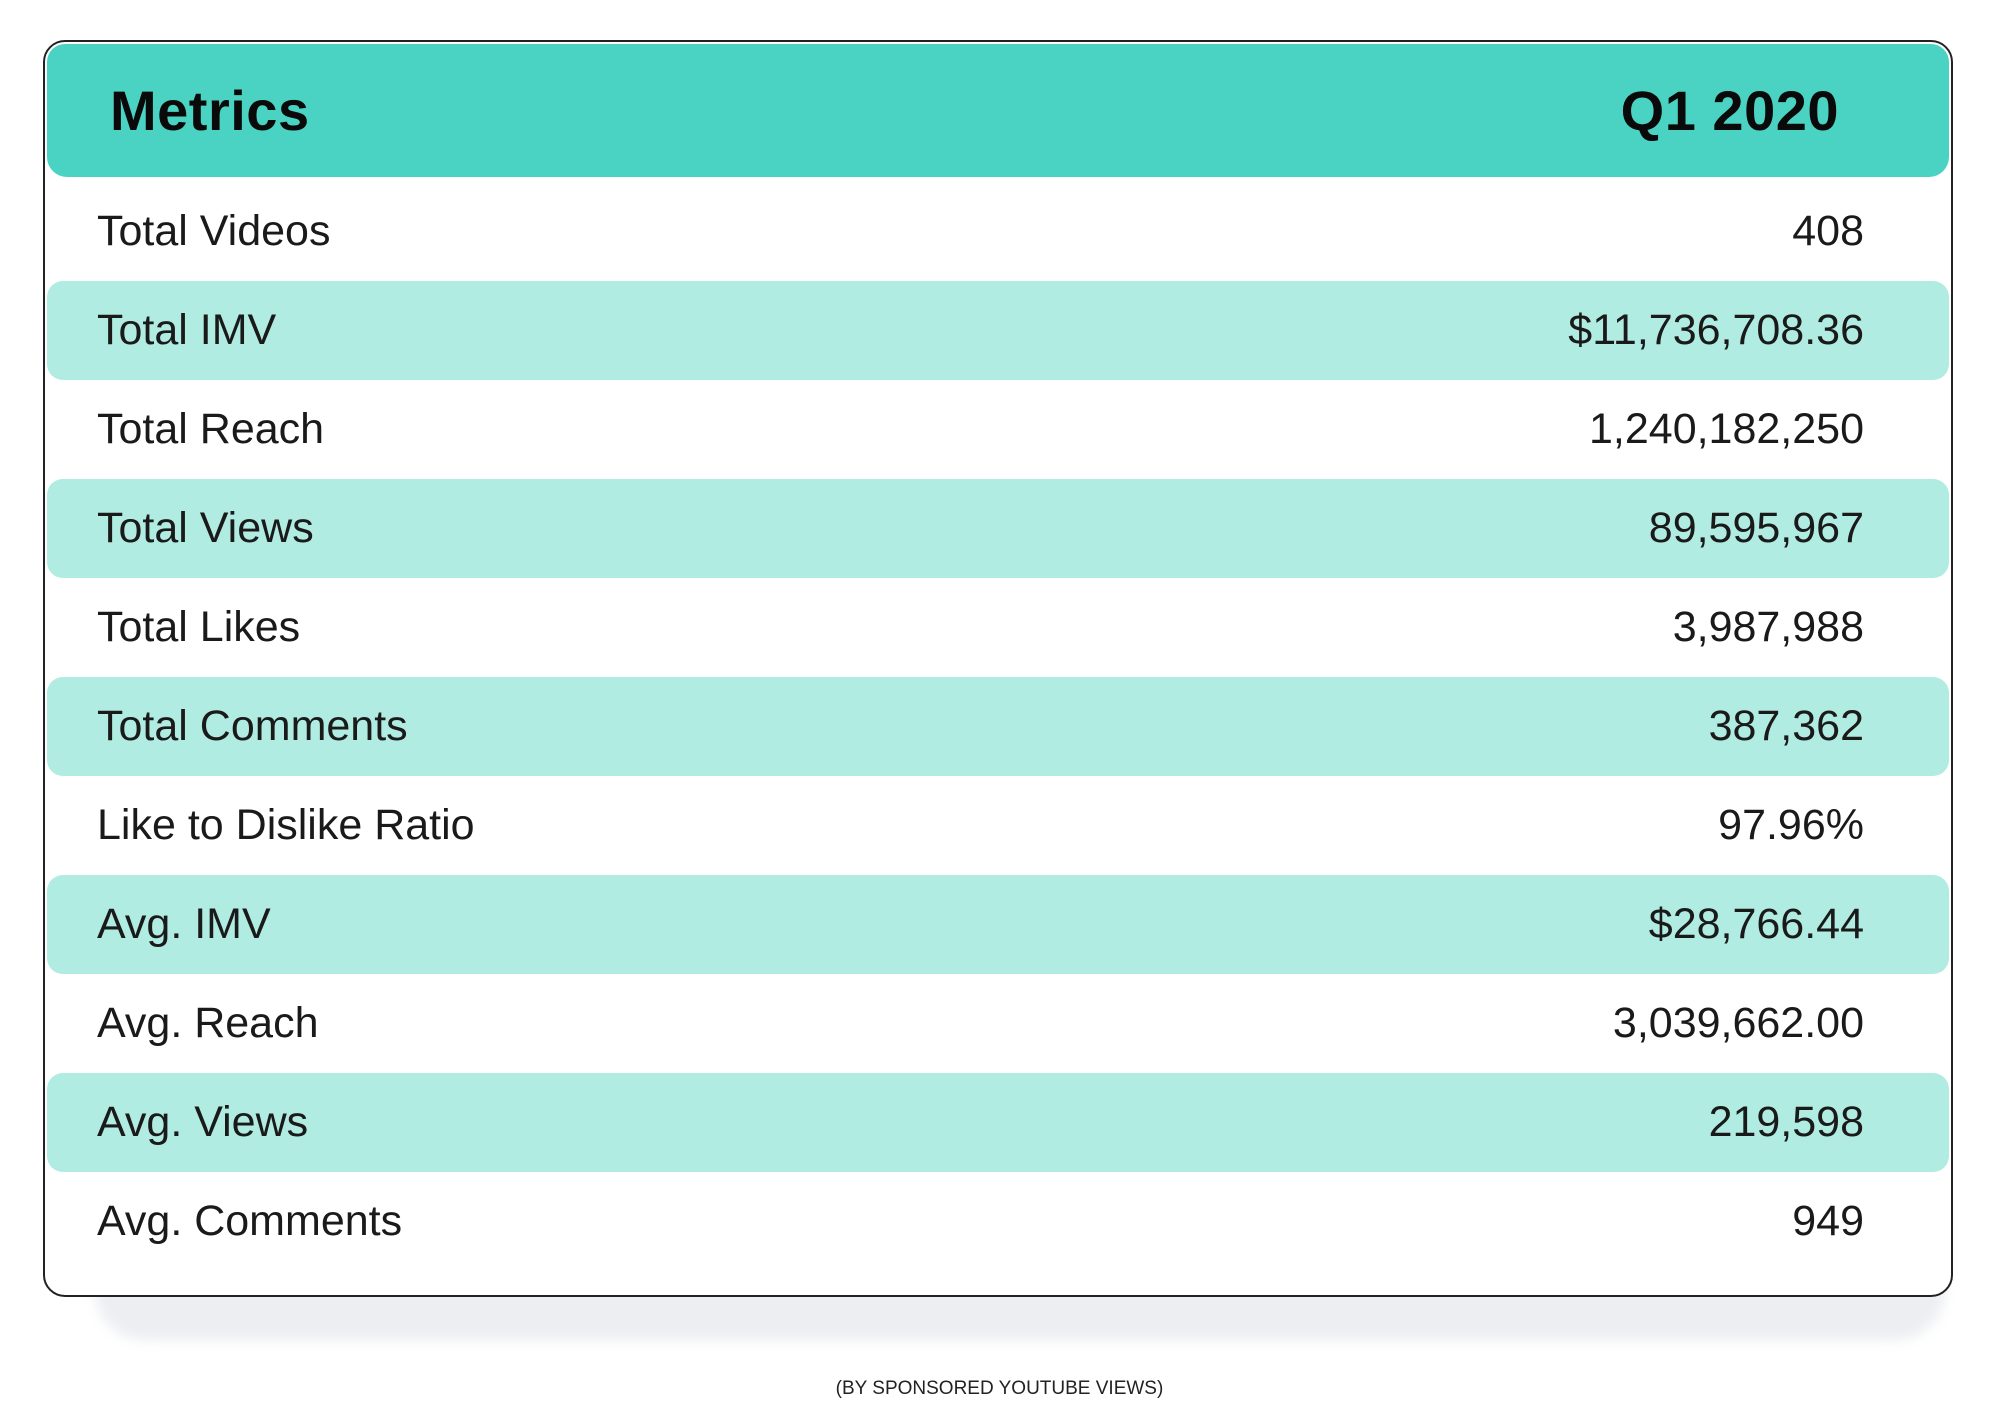 The width and height of the screenshot is (1999, 1411). What do you see at coordinates (210, 110) in the screenshot?
I see `header-metrics: Metrics` at bounding box center [210, 110].